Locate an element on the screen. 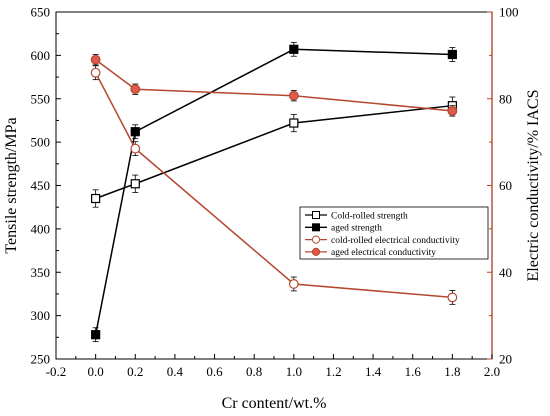 This screenshot has height=416, width=550. series-aged-electrical-conductivity is located at coordinates (274, 85).